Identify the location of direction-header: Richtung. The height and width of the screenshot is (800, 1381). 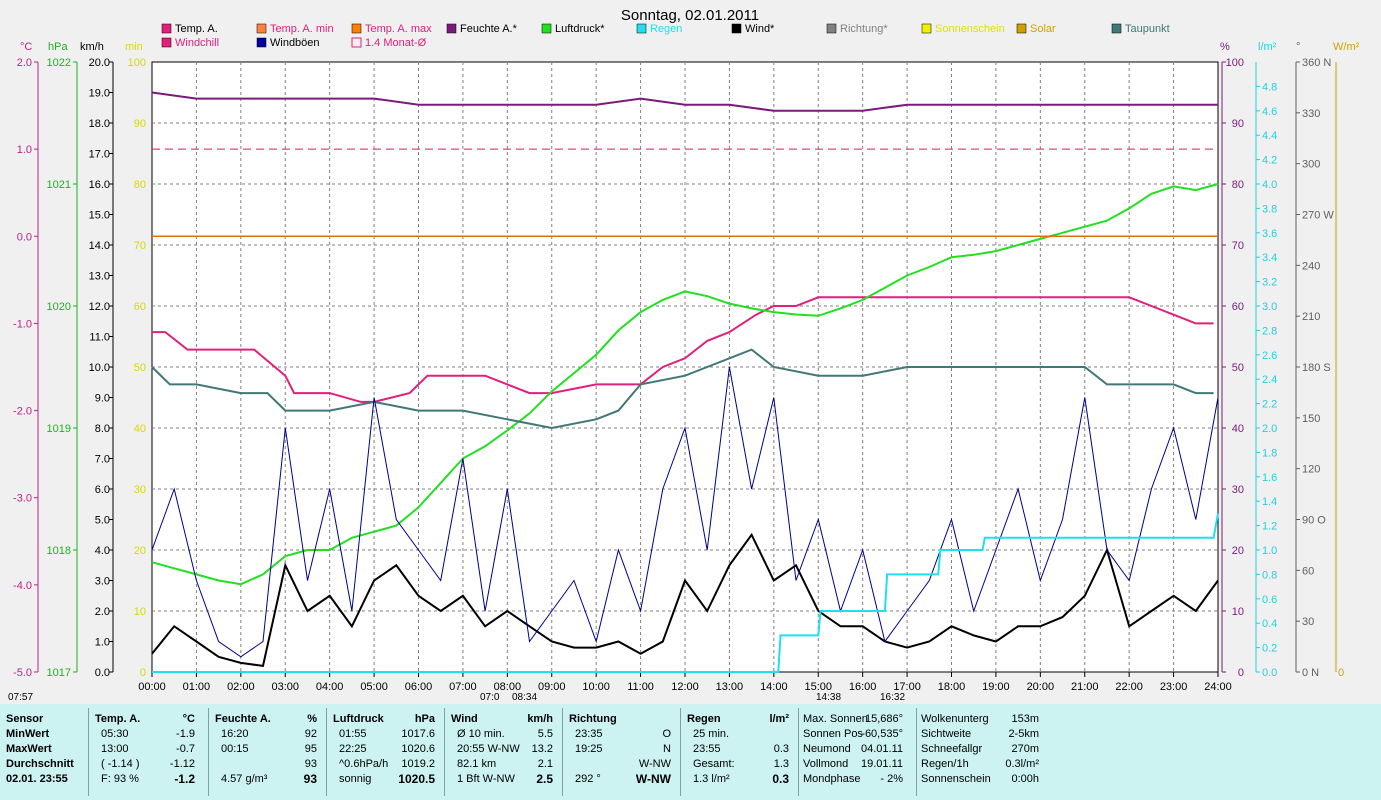
(593, 719).